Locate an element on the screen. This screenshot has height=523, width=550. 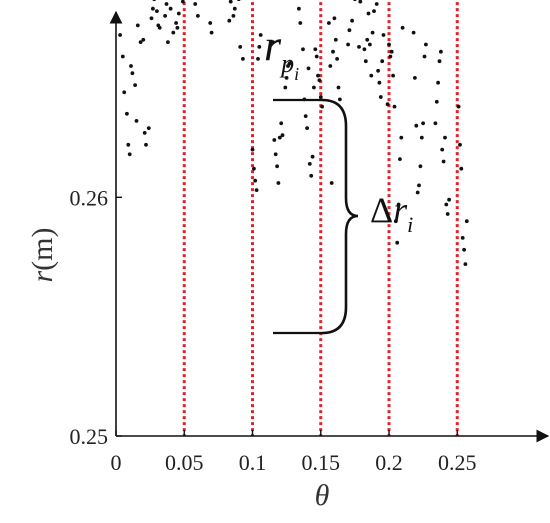
delta-r-sub: i is located at coordinates (410, 224).